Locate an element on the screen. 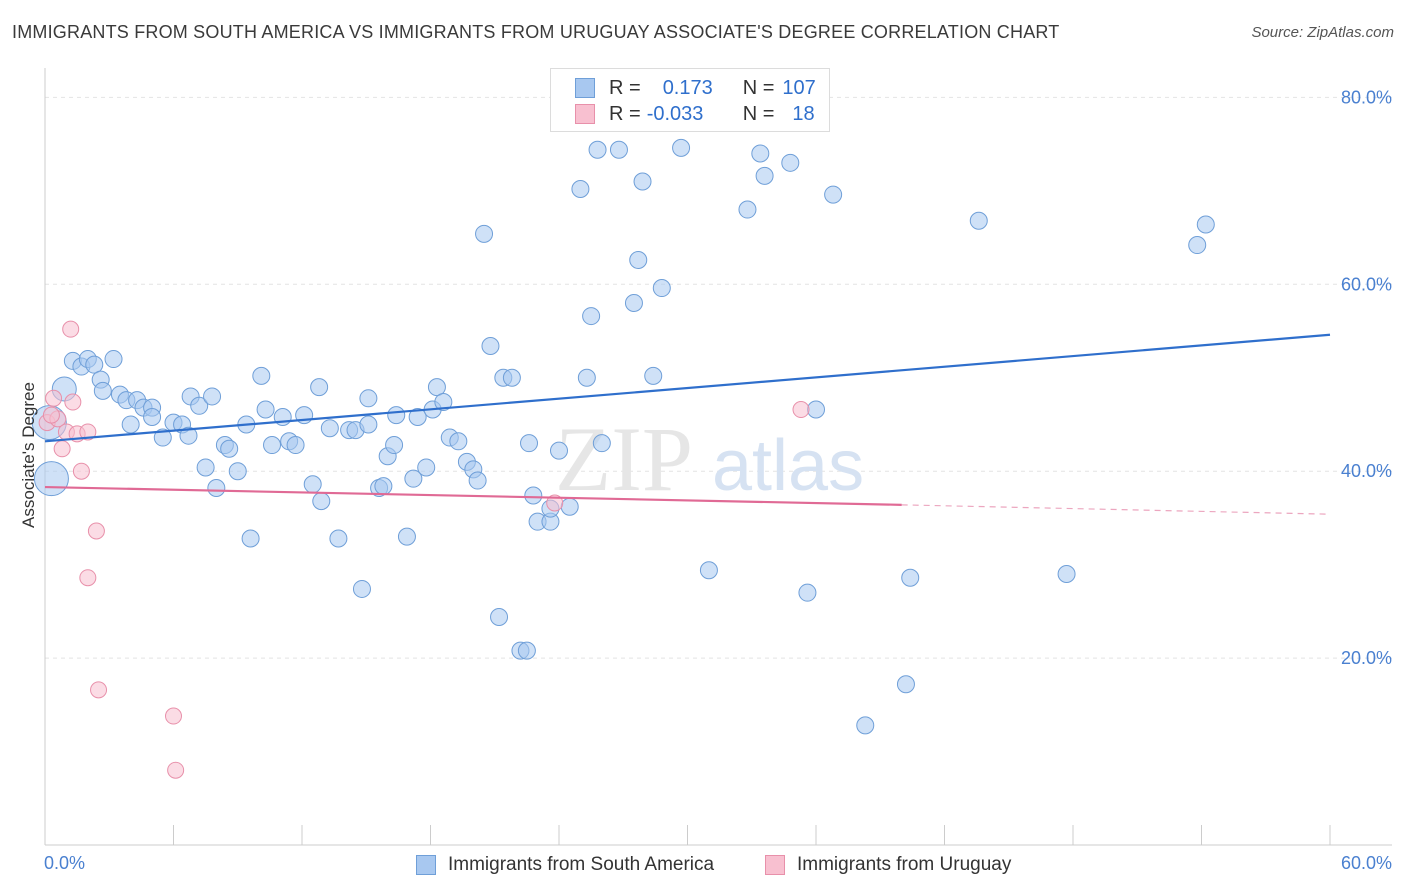  y-axis-label: Associate's Degree is located at coordinates (28, 455).